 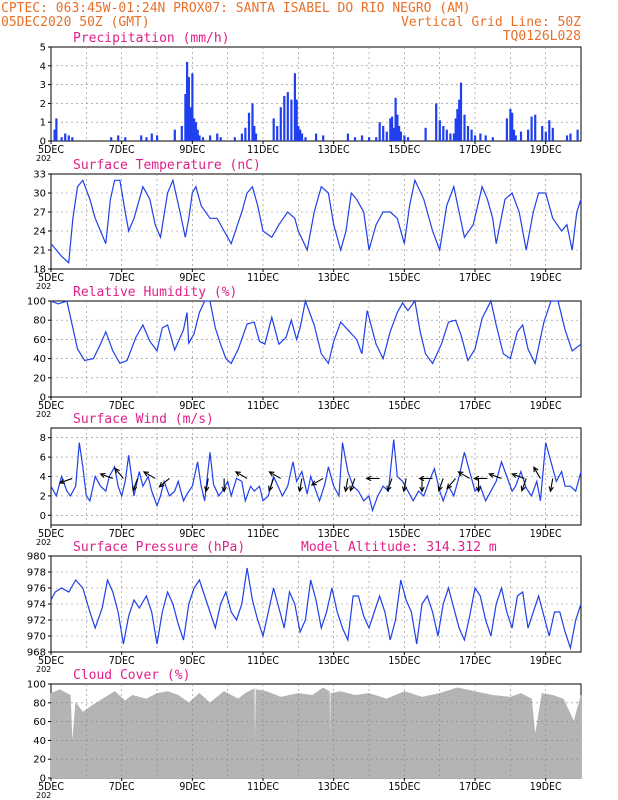 What do you see at coordinates (155, 292) in the screenshot?
I see `humidity-title: Relative Humidity (%)` at bounding box center [155, 292].